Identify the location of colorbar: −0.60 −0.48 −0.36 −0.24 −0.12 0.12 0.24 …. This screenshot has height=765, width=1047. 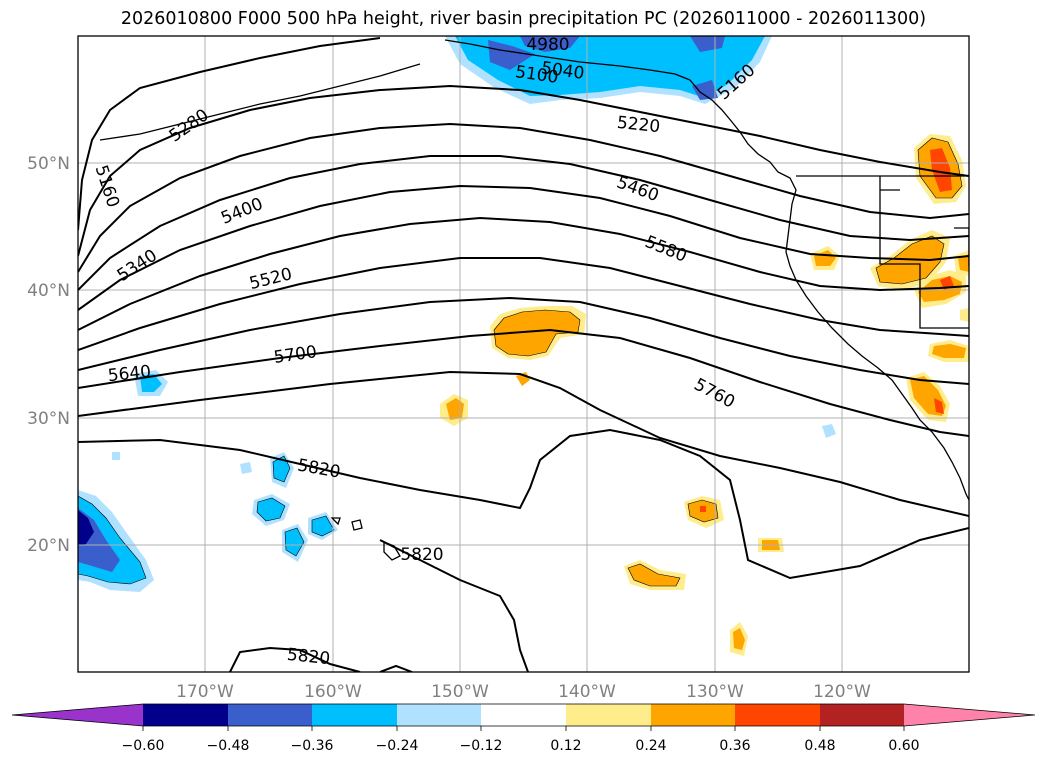
(523, 728).